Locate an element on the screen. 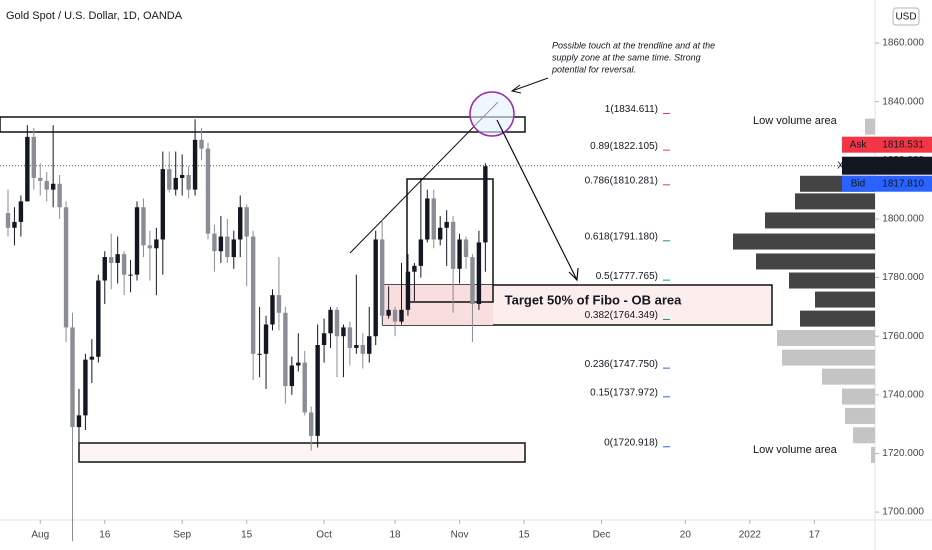 This screenshot has width=932, height=550. supply-zone is located at coordinates (263, 124).